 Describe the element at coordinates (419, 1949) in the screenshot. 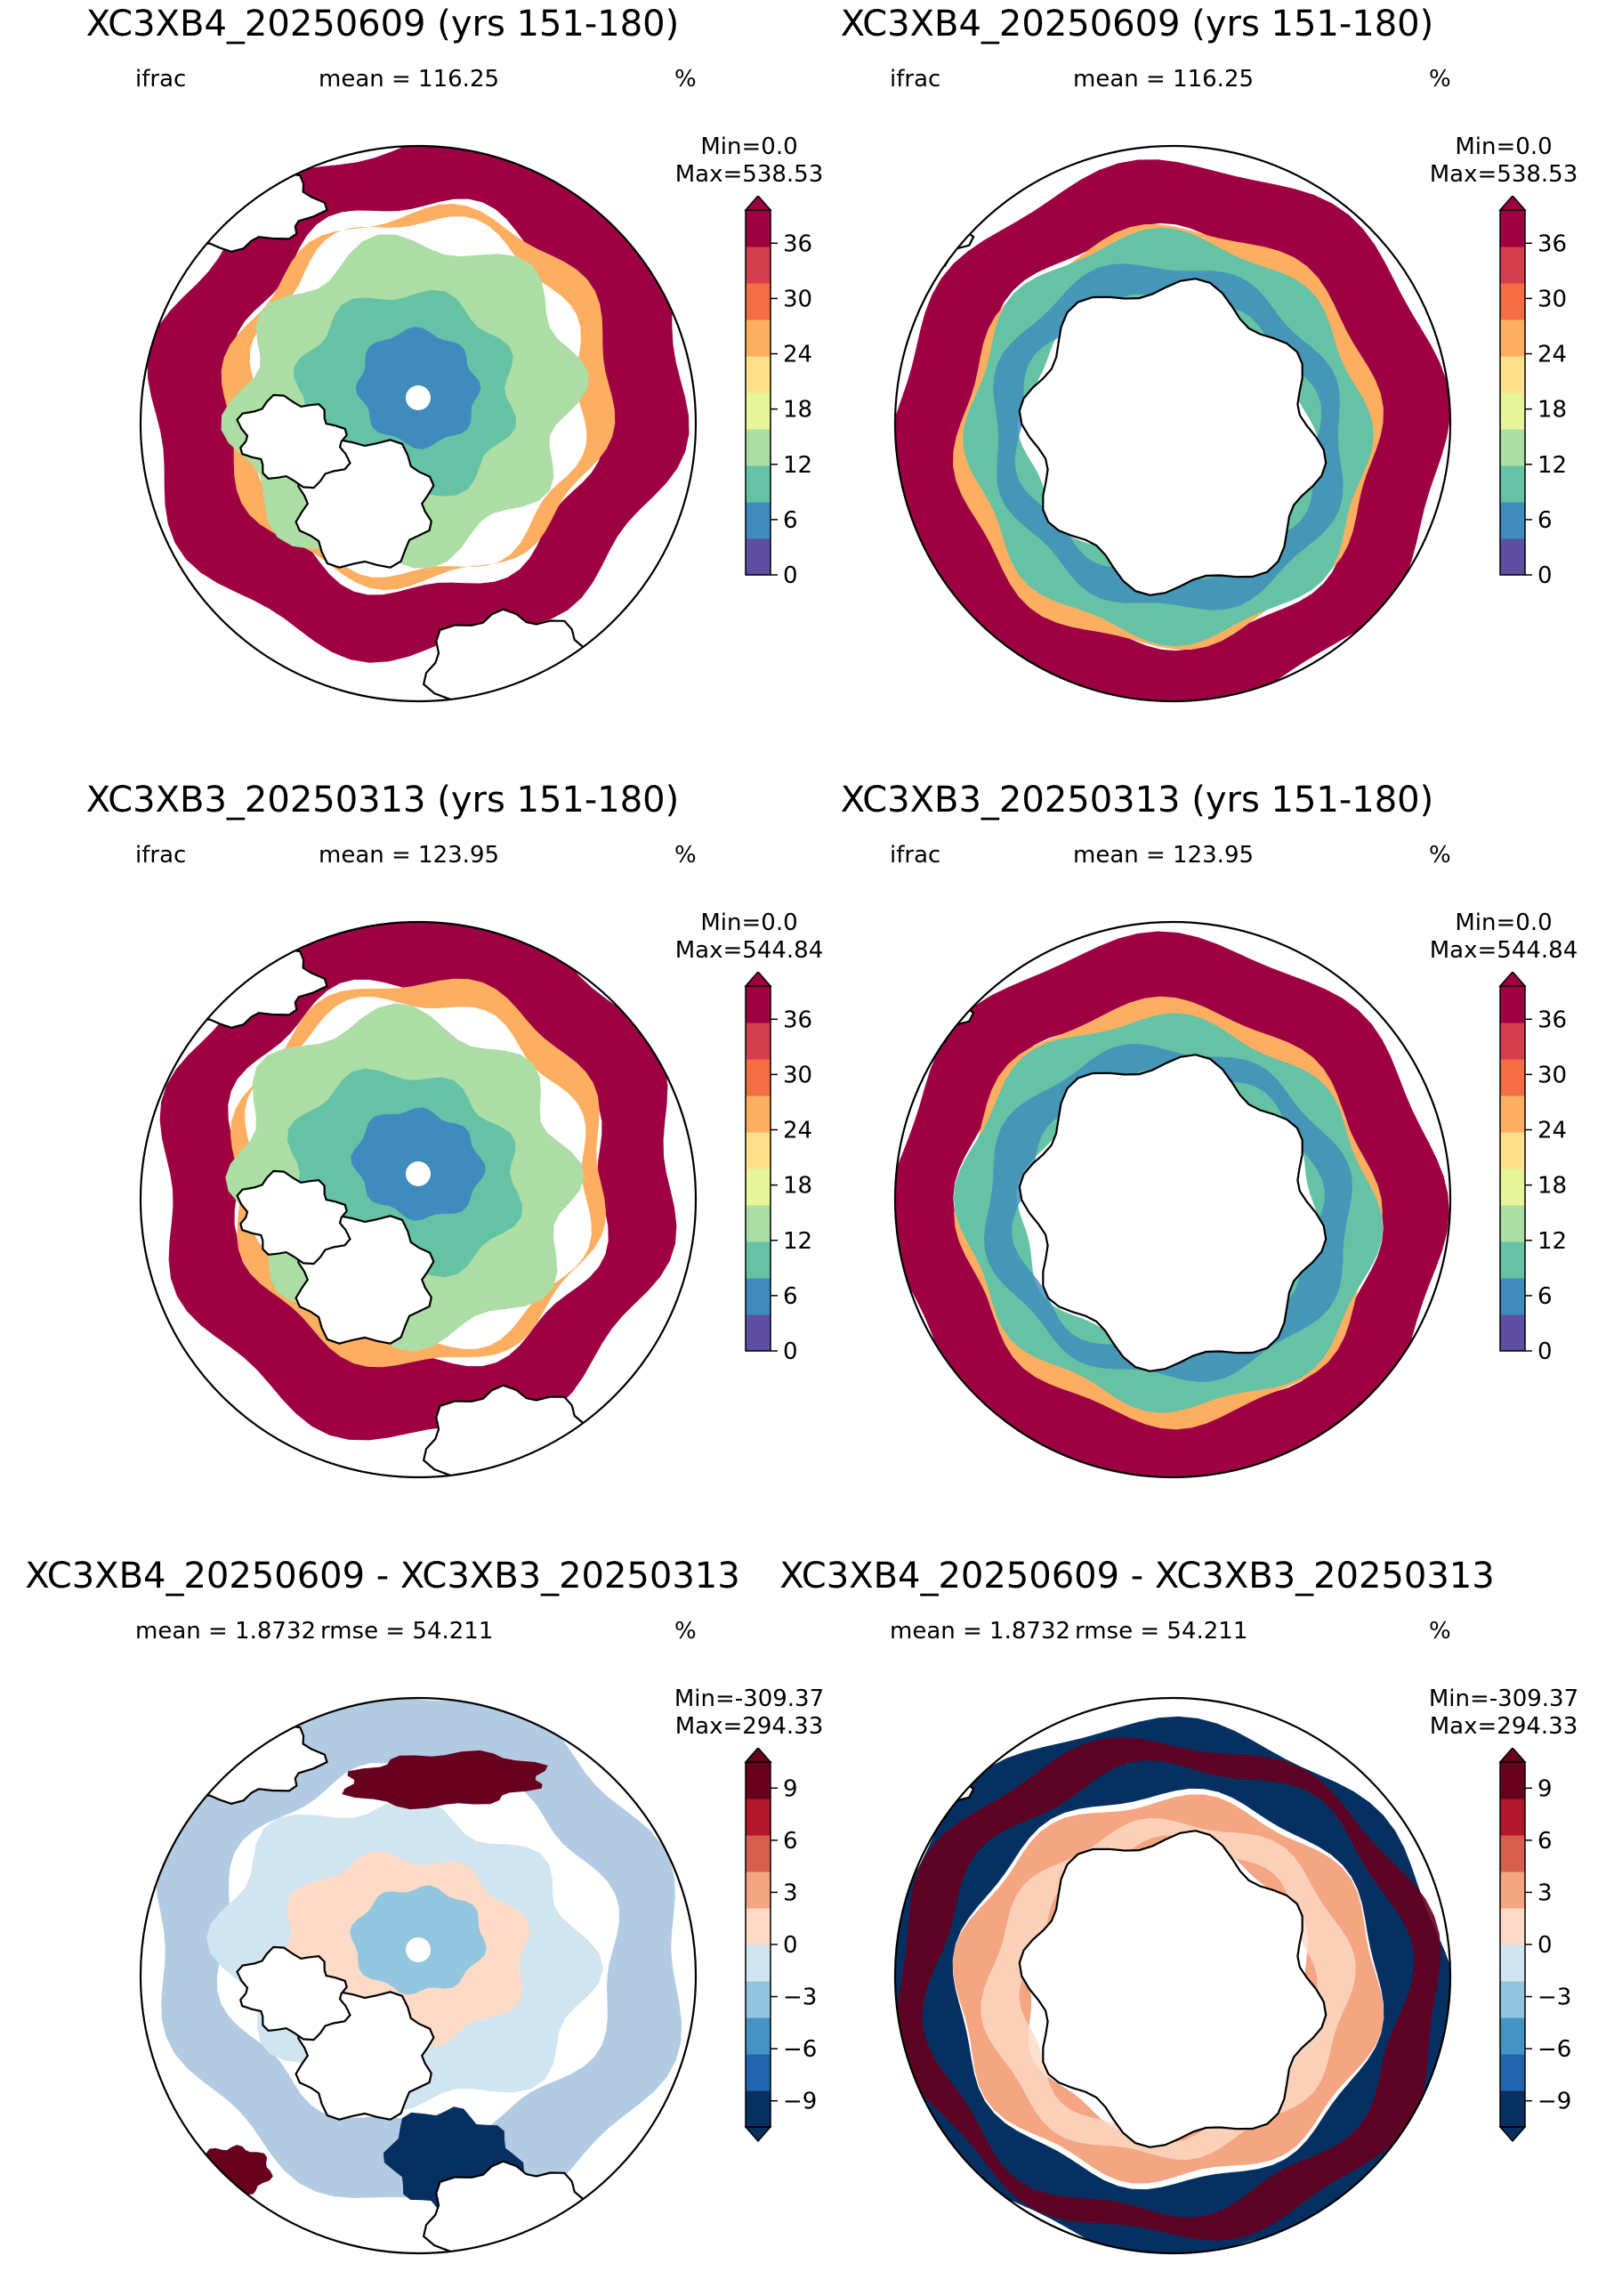

I see `pole-hole-marker` at that location.